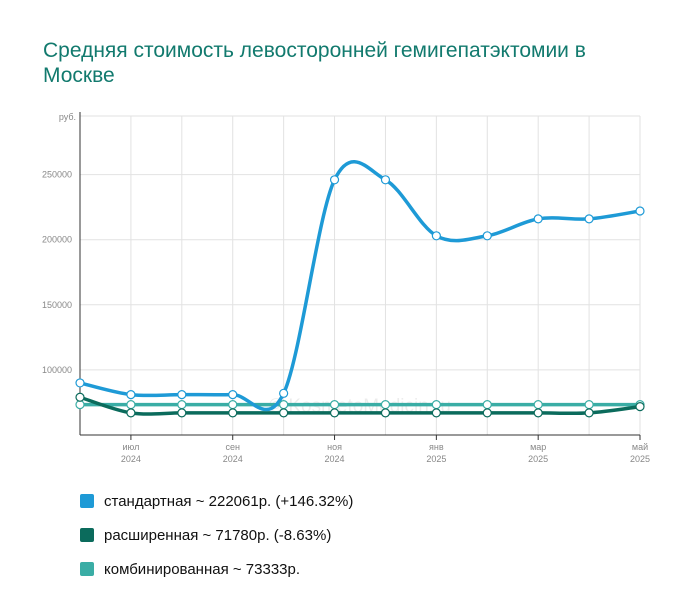 This screenshot has width=700, height=612. I want to click on legend-swatch-combined, so click(87, 569).